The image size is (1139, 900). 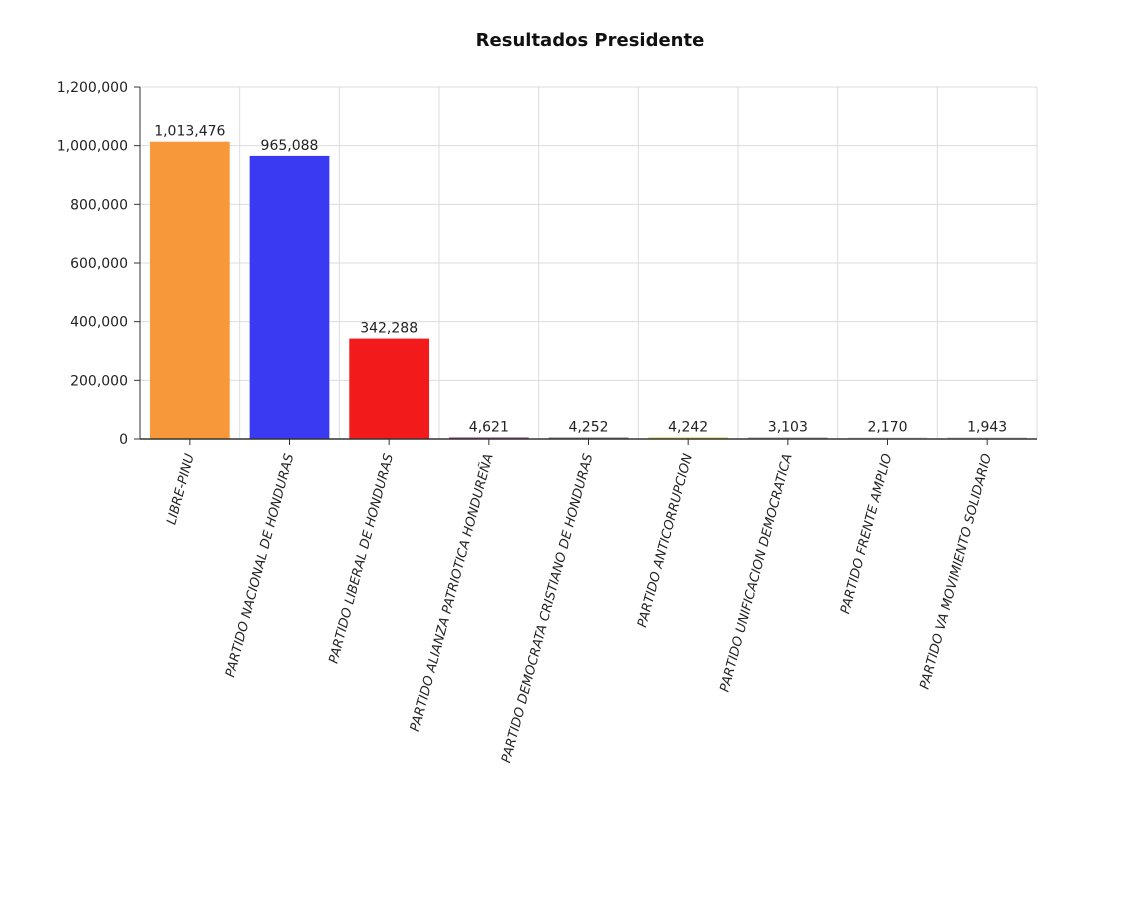 I want to click on data-label: 2,170, so click(x=887, y=428).